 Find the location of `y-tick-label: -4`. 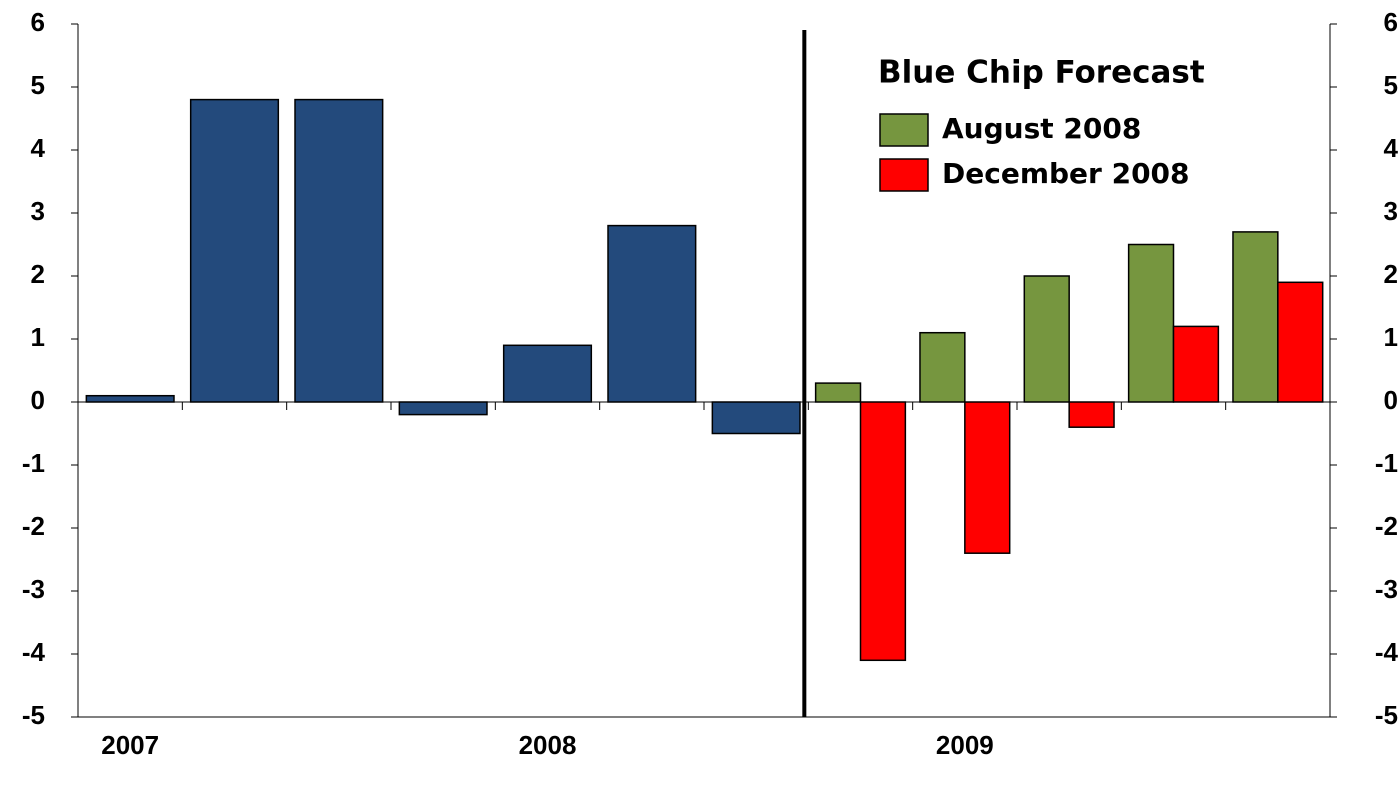

y-tick-label: -4 is located at coordinates (34, 652).